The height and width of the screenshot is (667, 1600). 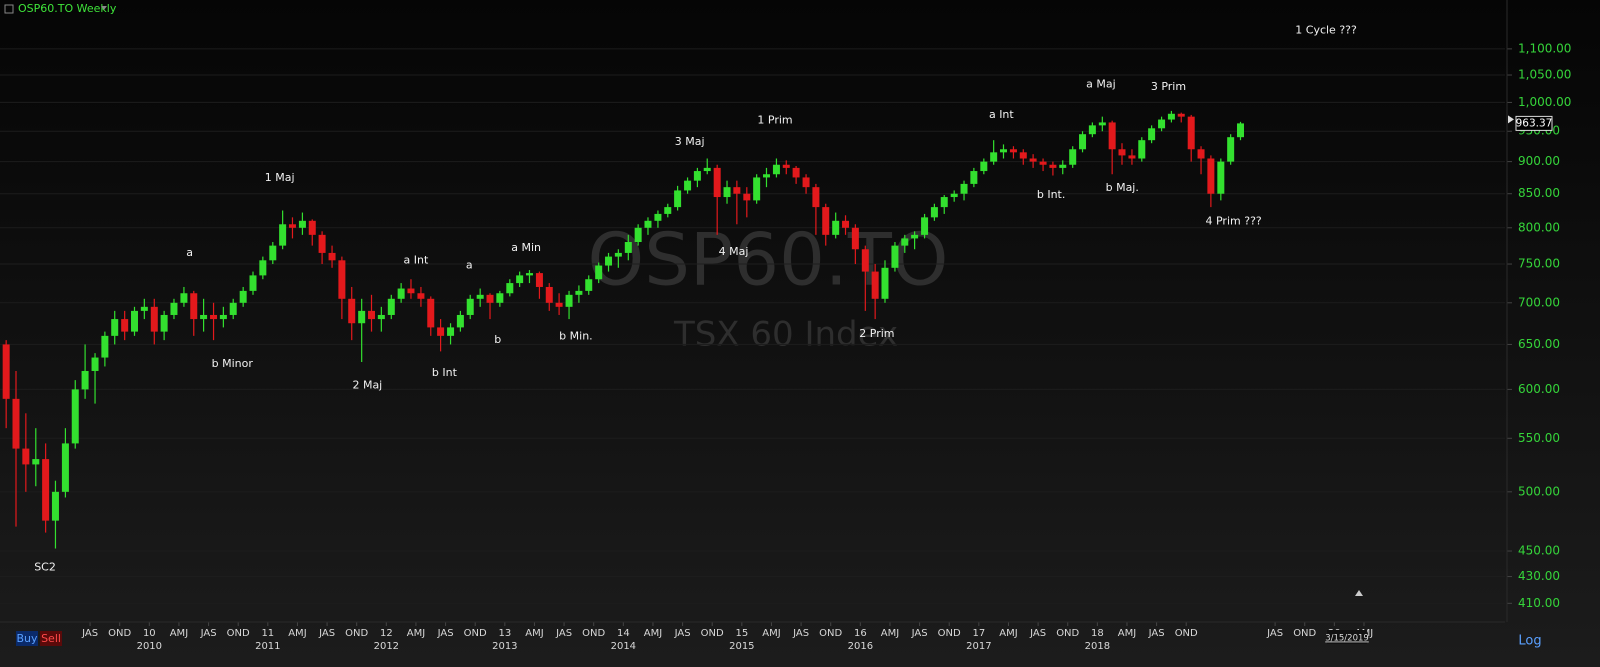 What do you see at coordinates (149, 646) in the screenshot?
I see `x-year-label: 2010` at bounding box center [149, 646].